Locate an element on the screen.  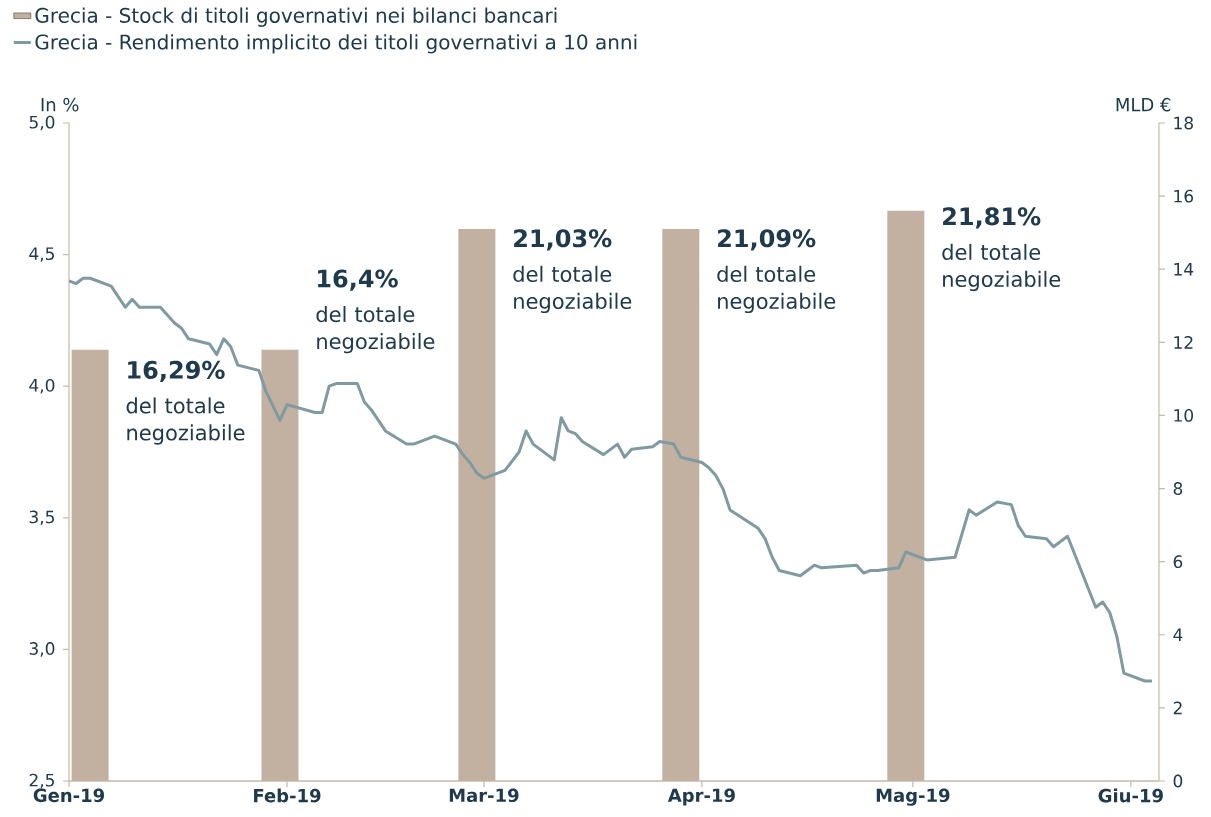
y-axis-title: In % is located at coordinates (60, 104).